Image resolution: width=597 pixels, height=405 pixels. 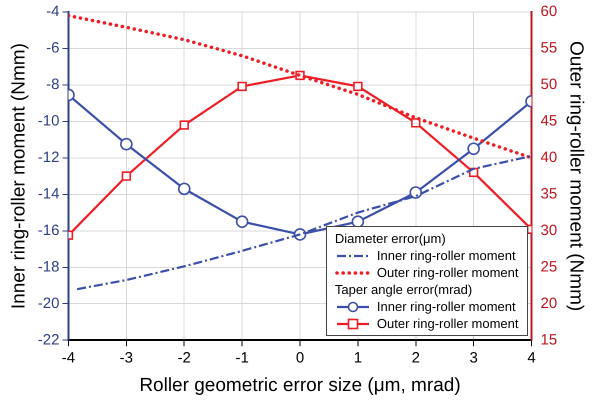 I want to click on x-tick-label: 1, so click(x=358, y=357).